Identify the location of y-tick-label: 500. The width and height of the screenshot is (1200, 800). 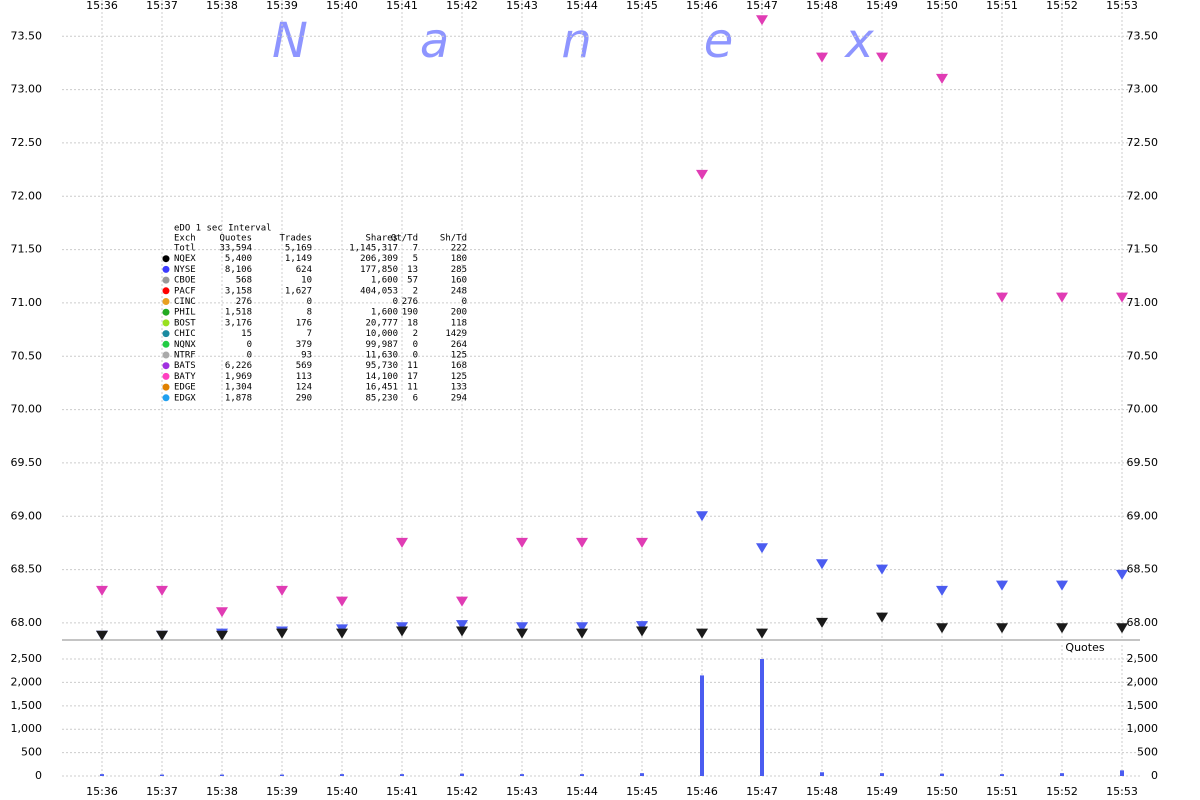
(31, 752).